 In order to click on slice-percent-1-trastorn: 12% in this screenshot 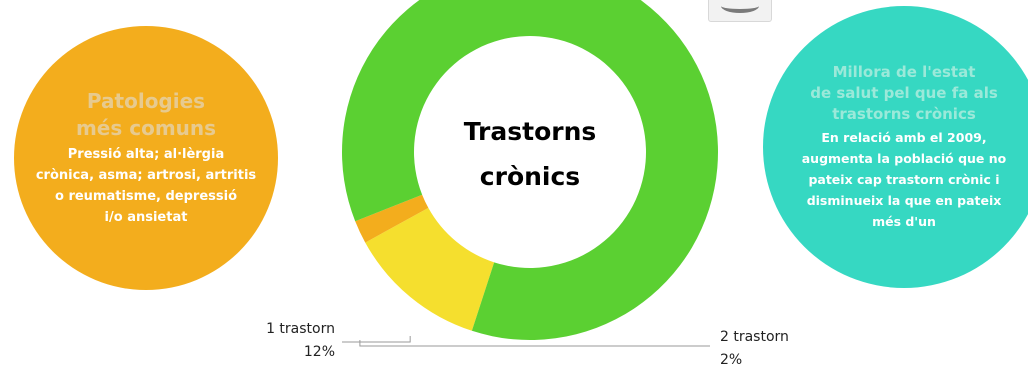, I will do `click(319, 352)`.